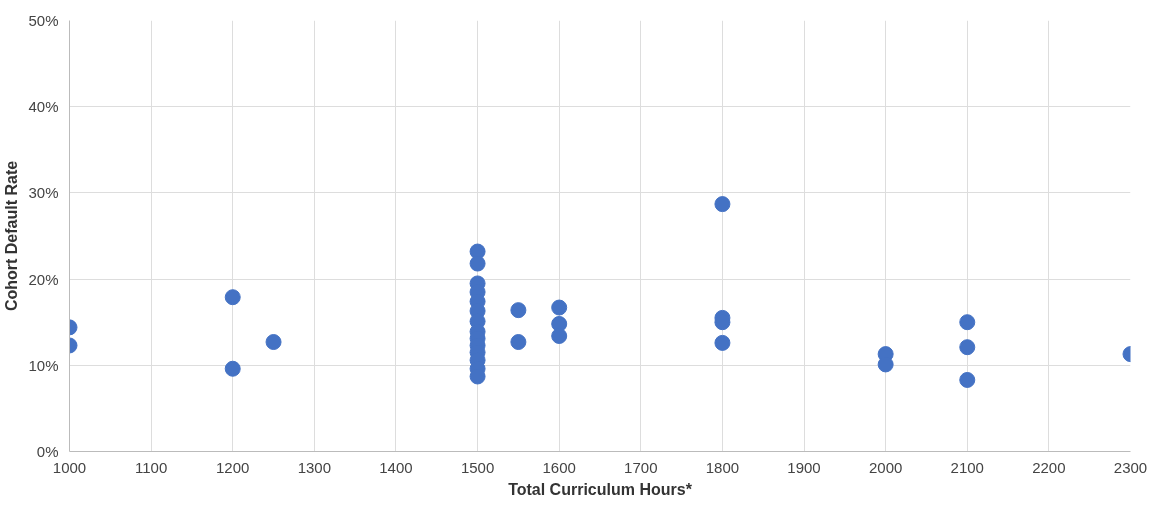 The image size is (1168, 507). I want to click on x-tick-label: 1500, so click(477, 467).